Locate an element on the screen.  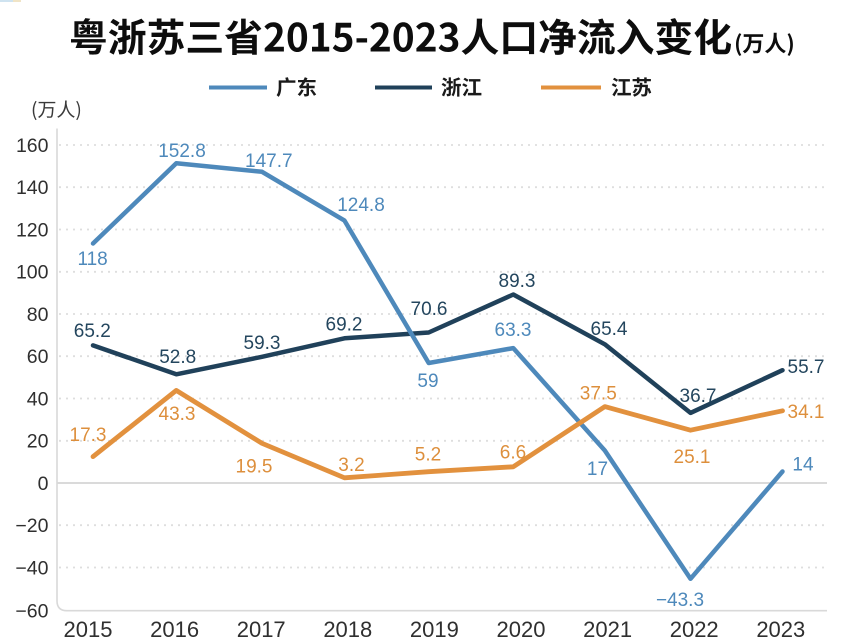
svg-text: 2018 is located at coordinates (347, 629).